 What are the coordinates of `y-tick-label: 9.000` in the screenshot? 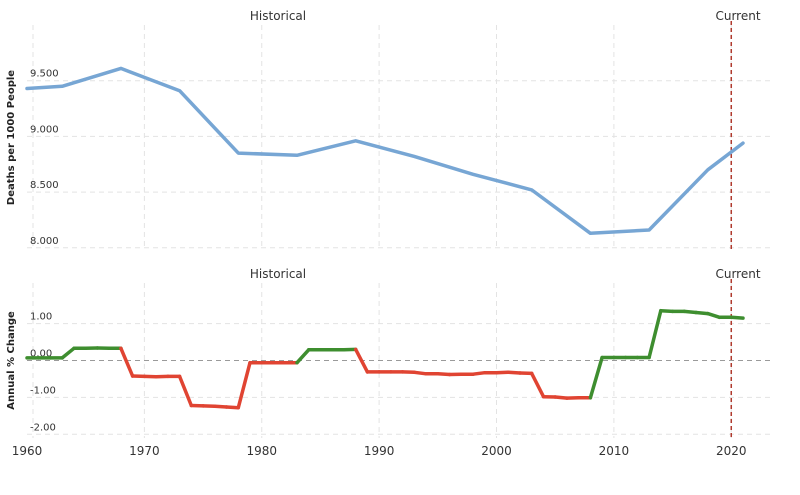 It's located at (44, 129).